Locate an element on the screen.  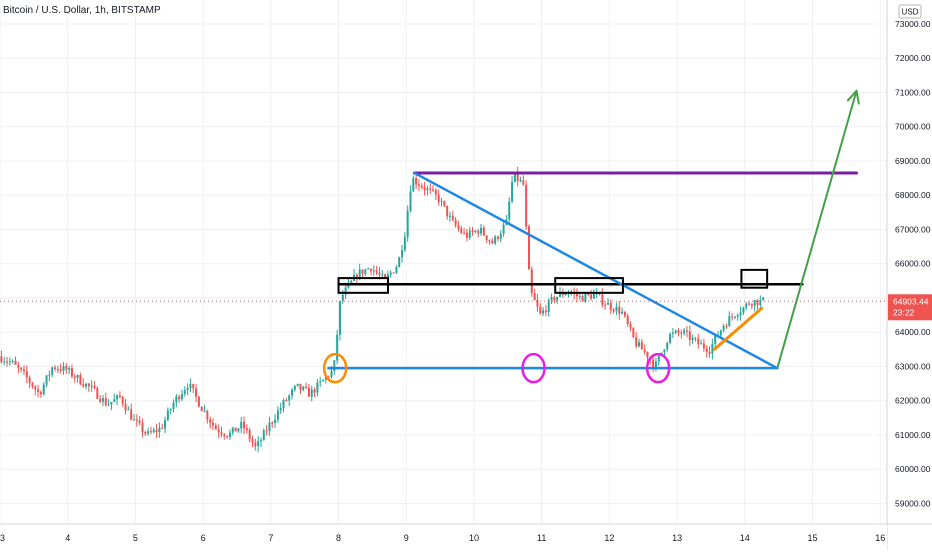
y-tick-label: 73000.00 is located at coordinates (913, 24).